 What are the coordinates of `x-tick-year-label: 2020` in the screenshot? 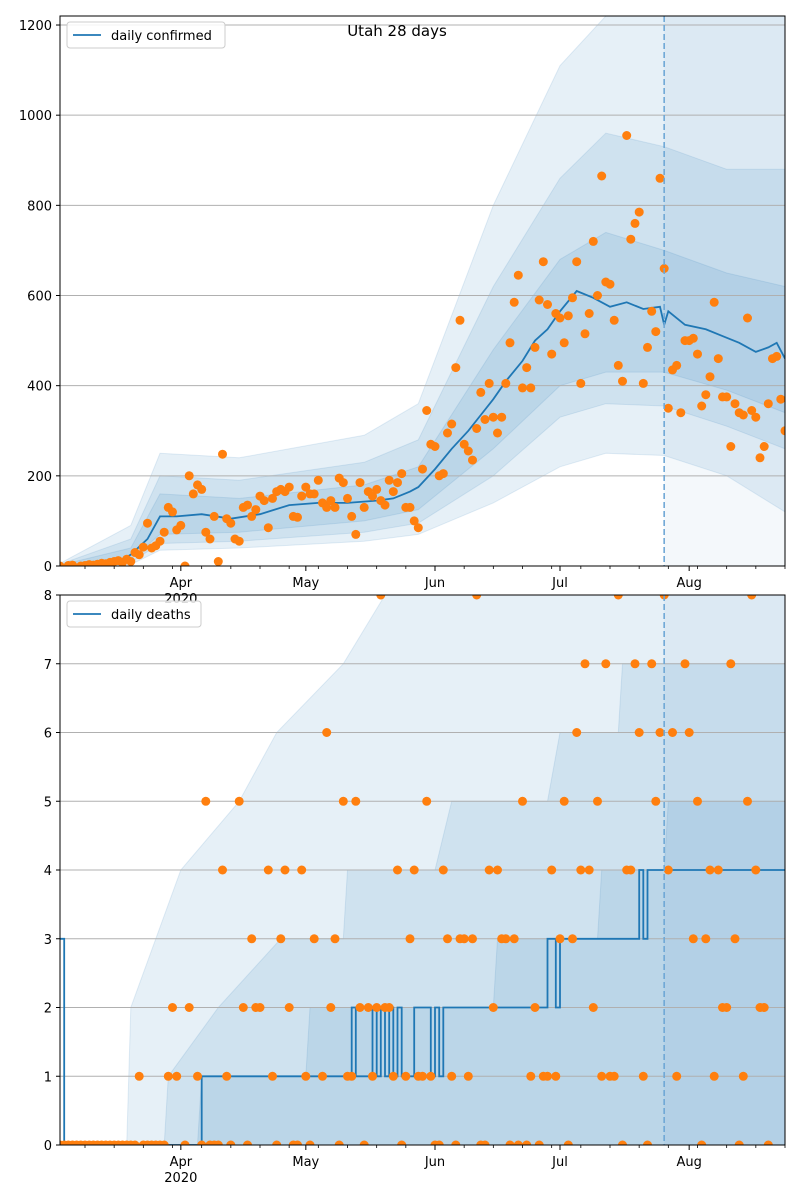 It's located at (180, 1178).